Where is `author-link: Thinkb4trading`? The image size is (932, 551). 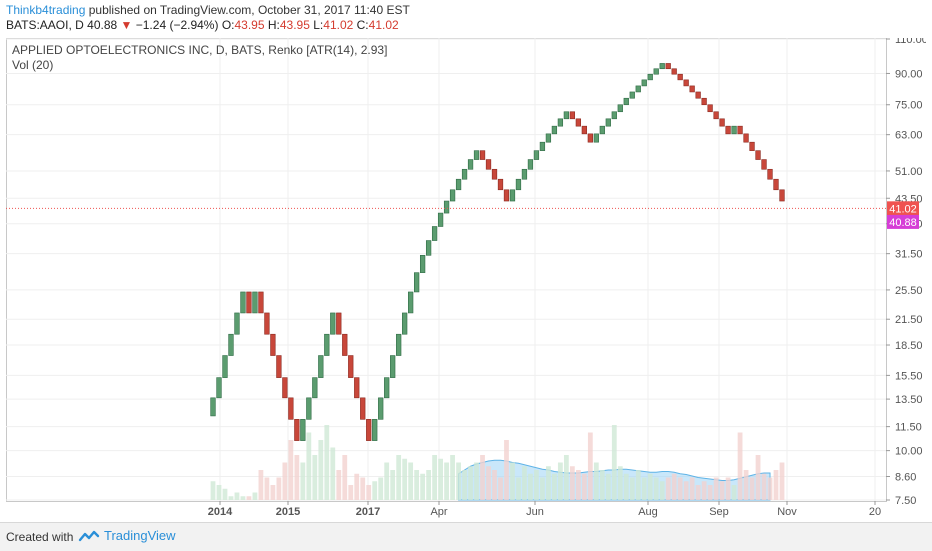 author-link: Thinkb4trading is located at coordinates (46, 10).